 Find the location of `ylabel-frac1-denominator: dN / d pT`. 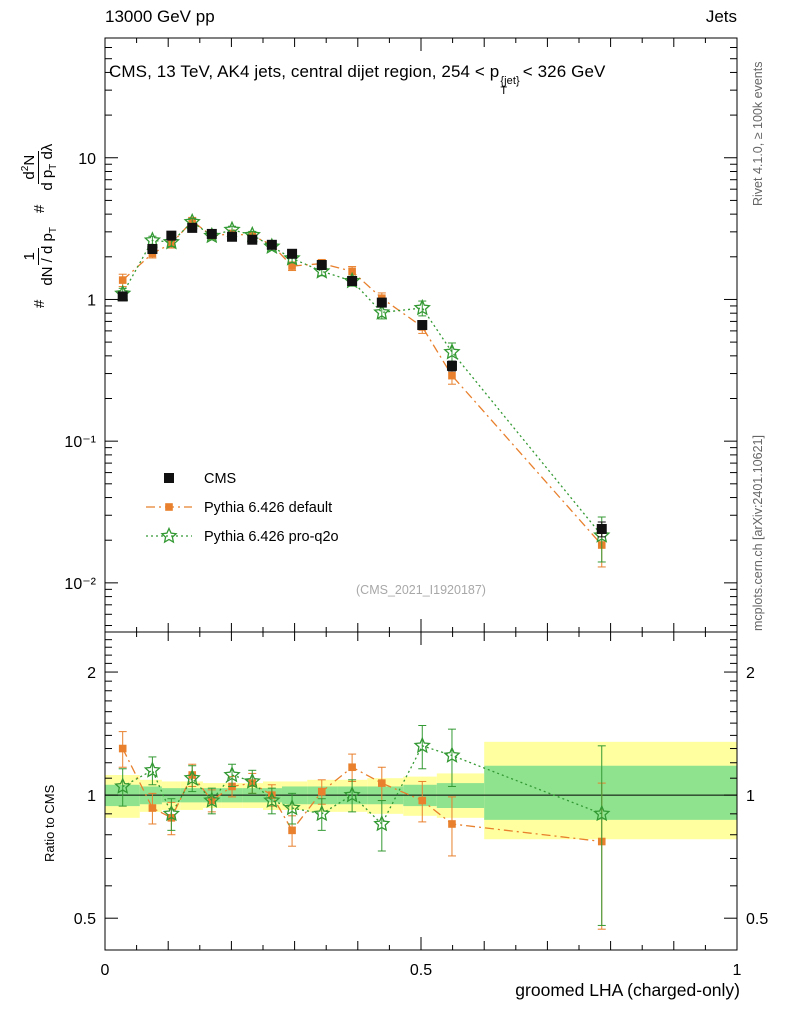

ylabel-frac1-denominator: dN / d pT is located at coordinates (49, 256).